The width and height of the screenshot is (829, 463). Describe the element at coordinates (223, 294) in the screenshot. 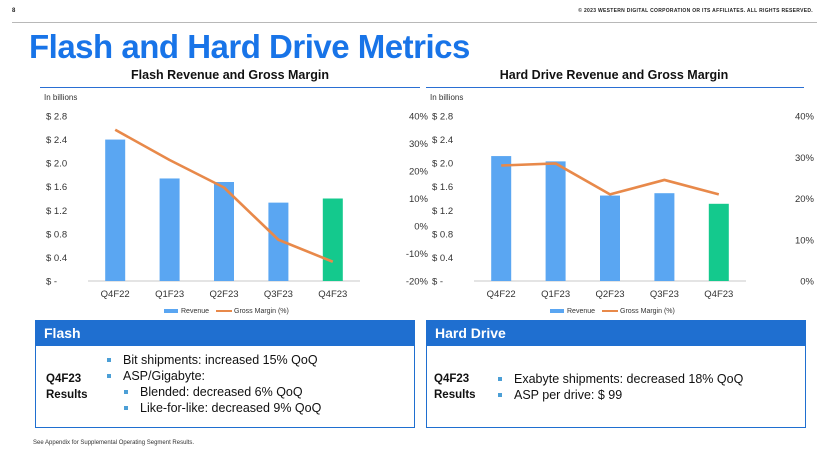

I see `flash-x-tick-label: Q2F23` at that location.